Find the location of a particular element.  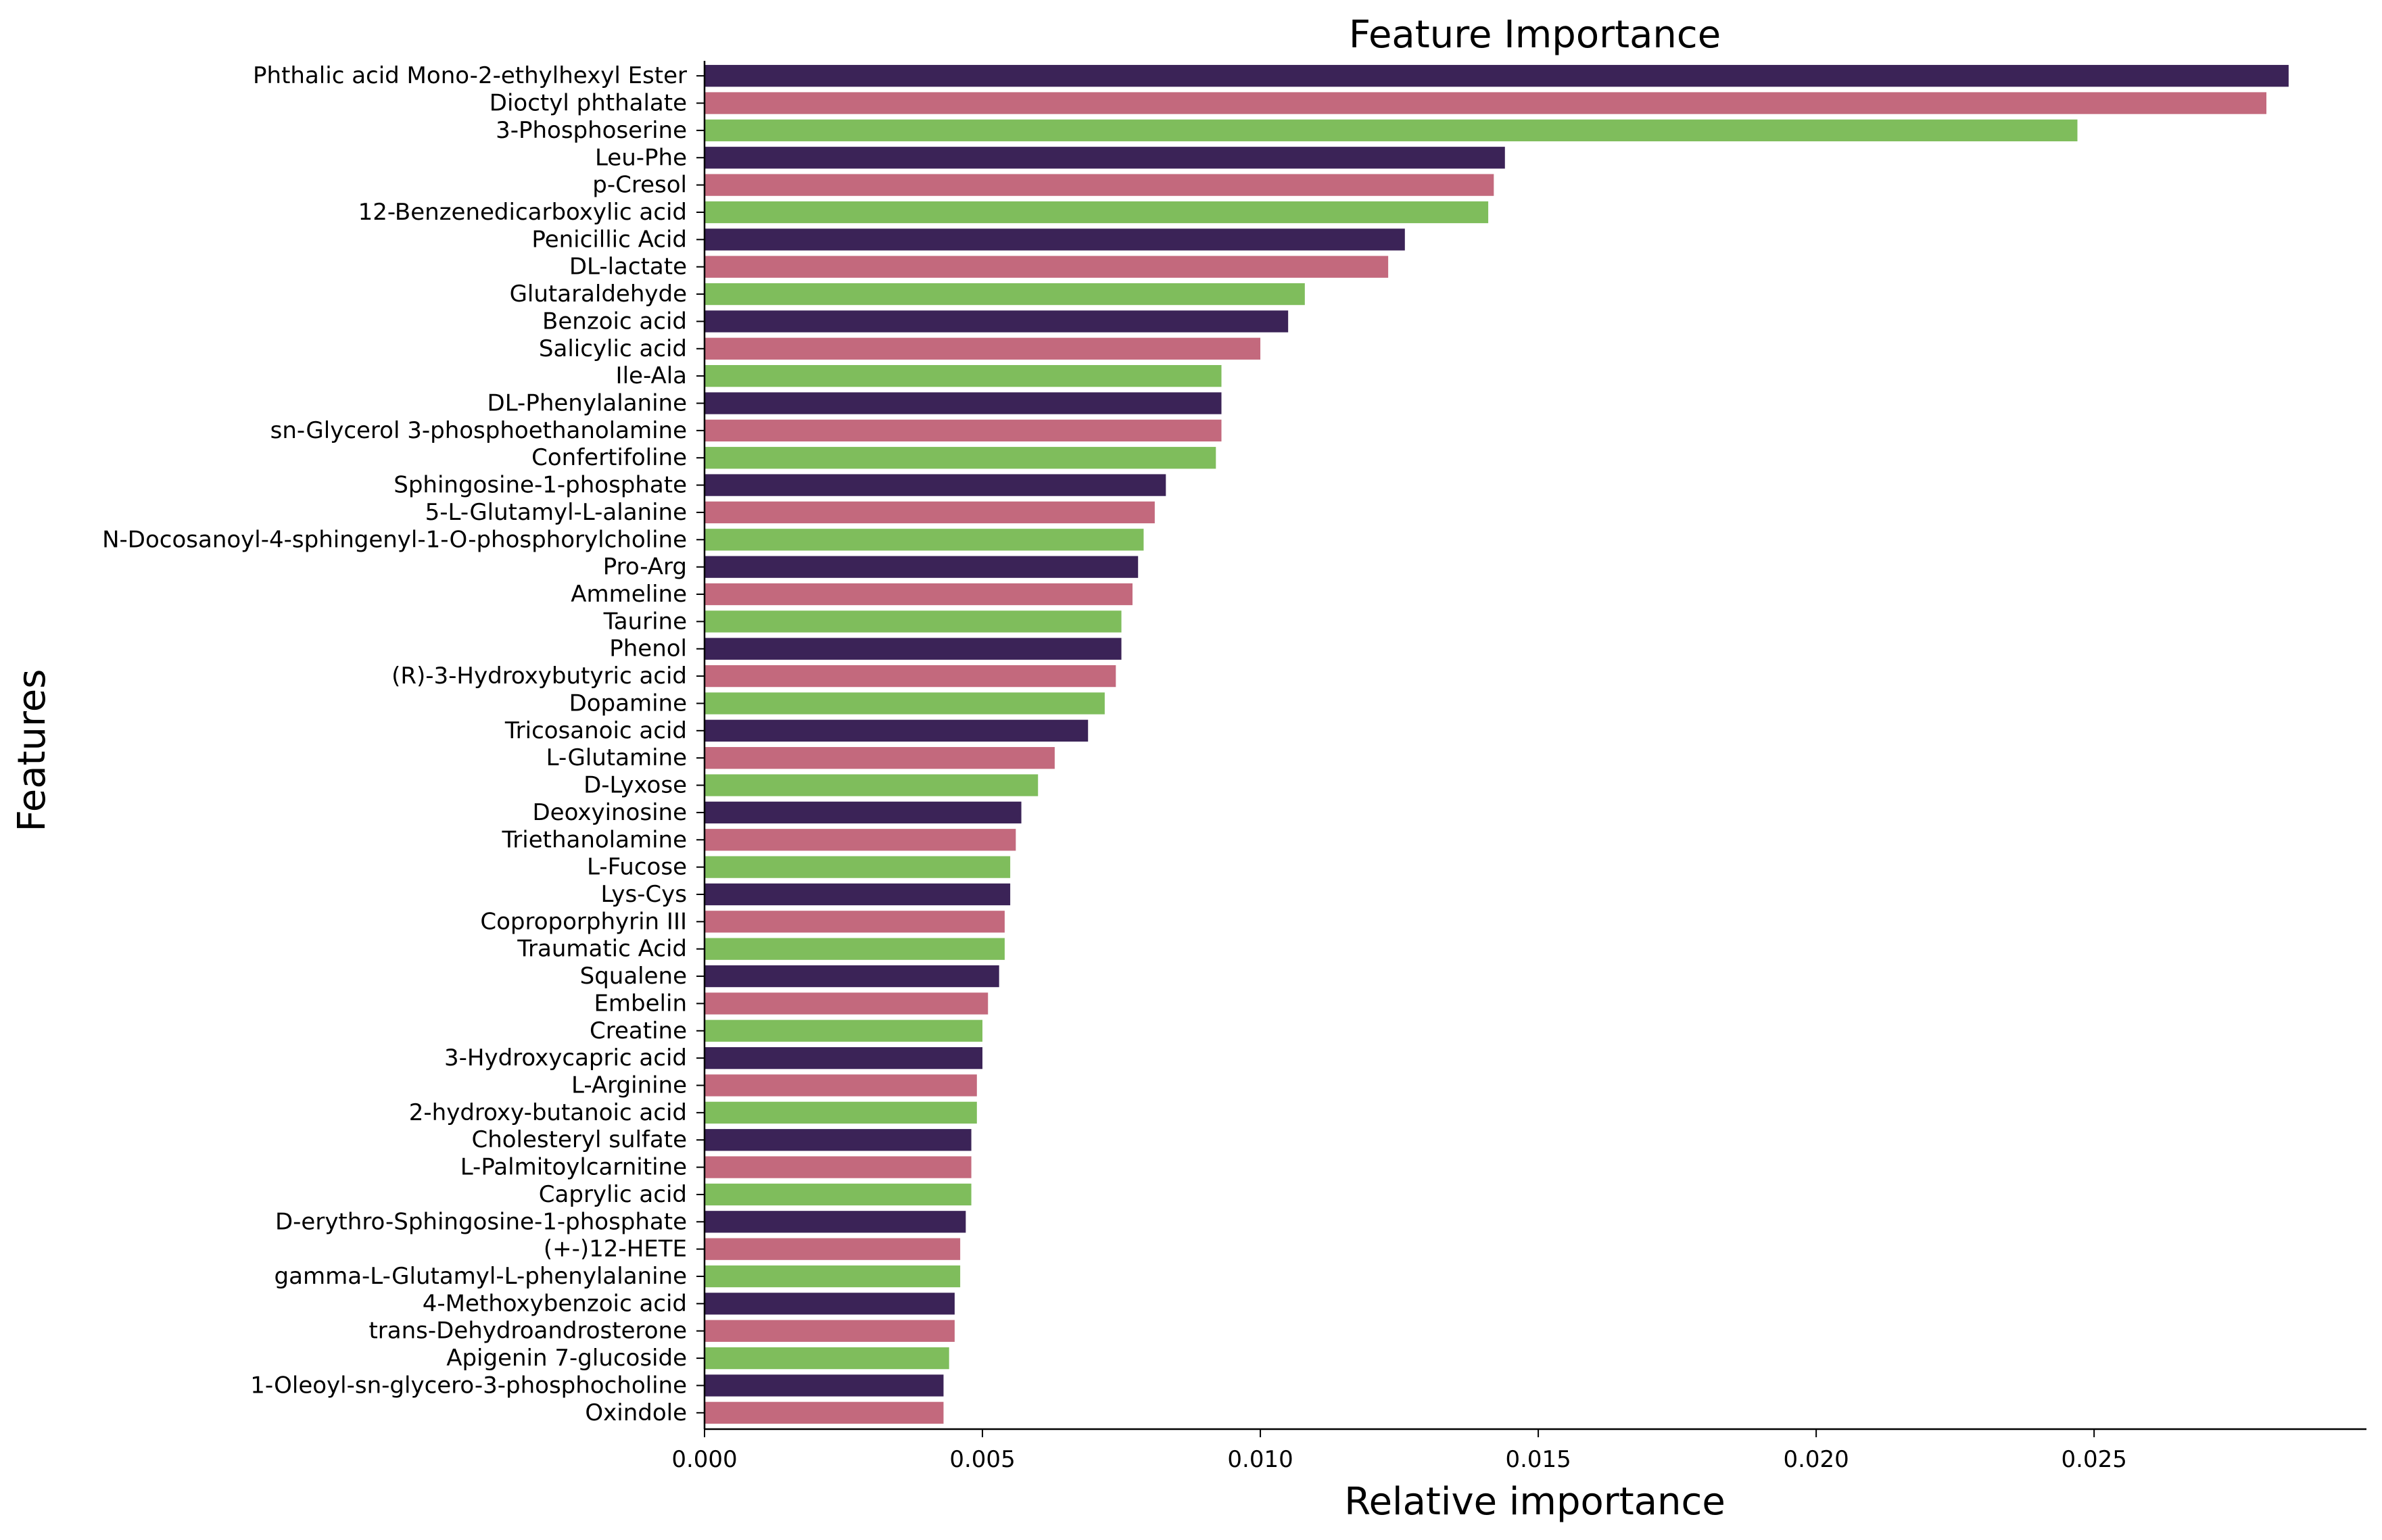

category-label: Creatine is located at coordinates (639, 1030).